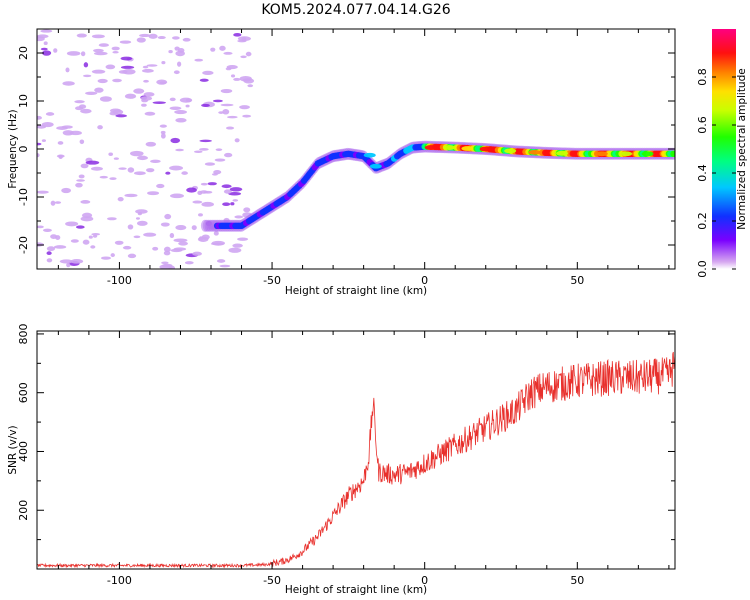 This screenshot has height=600, width=750. What do you see at coordinates (702, 173) in the screenshot?
I see `colorbar-tick-label: 0.4` at bounding box center [702, 173].